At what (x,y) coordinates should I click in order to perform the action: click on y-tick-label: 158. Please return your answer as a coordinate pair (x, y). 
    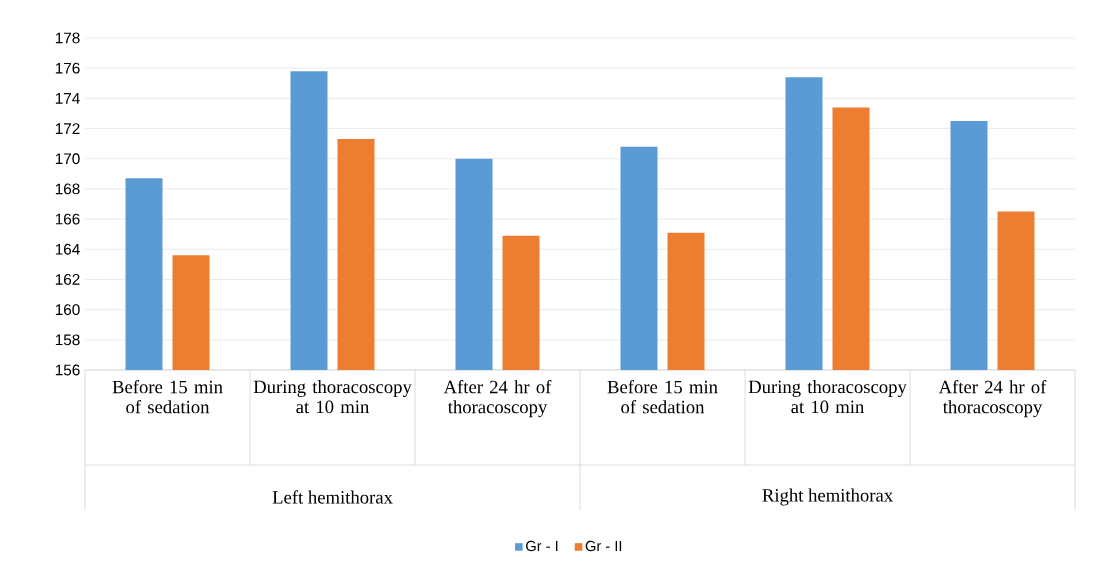
    Looking at the image, I should click on (67, 340).